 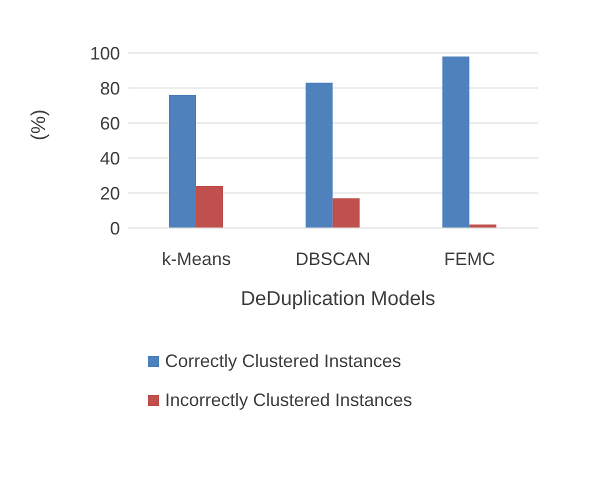 I want to click on x-axis-title: DeDuplication Models, so click(x=338, y=299).